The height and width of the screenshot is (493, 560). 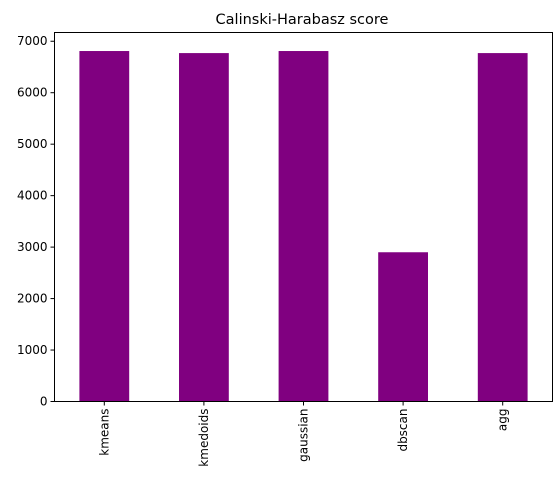 What do you see at coordinates (32, 299) in the screenshot?
I see `y-tick-label: 2000` at bounding box center [32, 299].